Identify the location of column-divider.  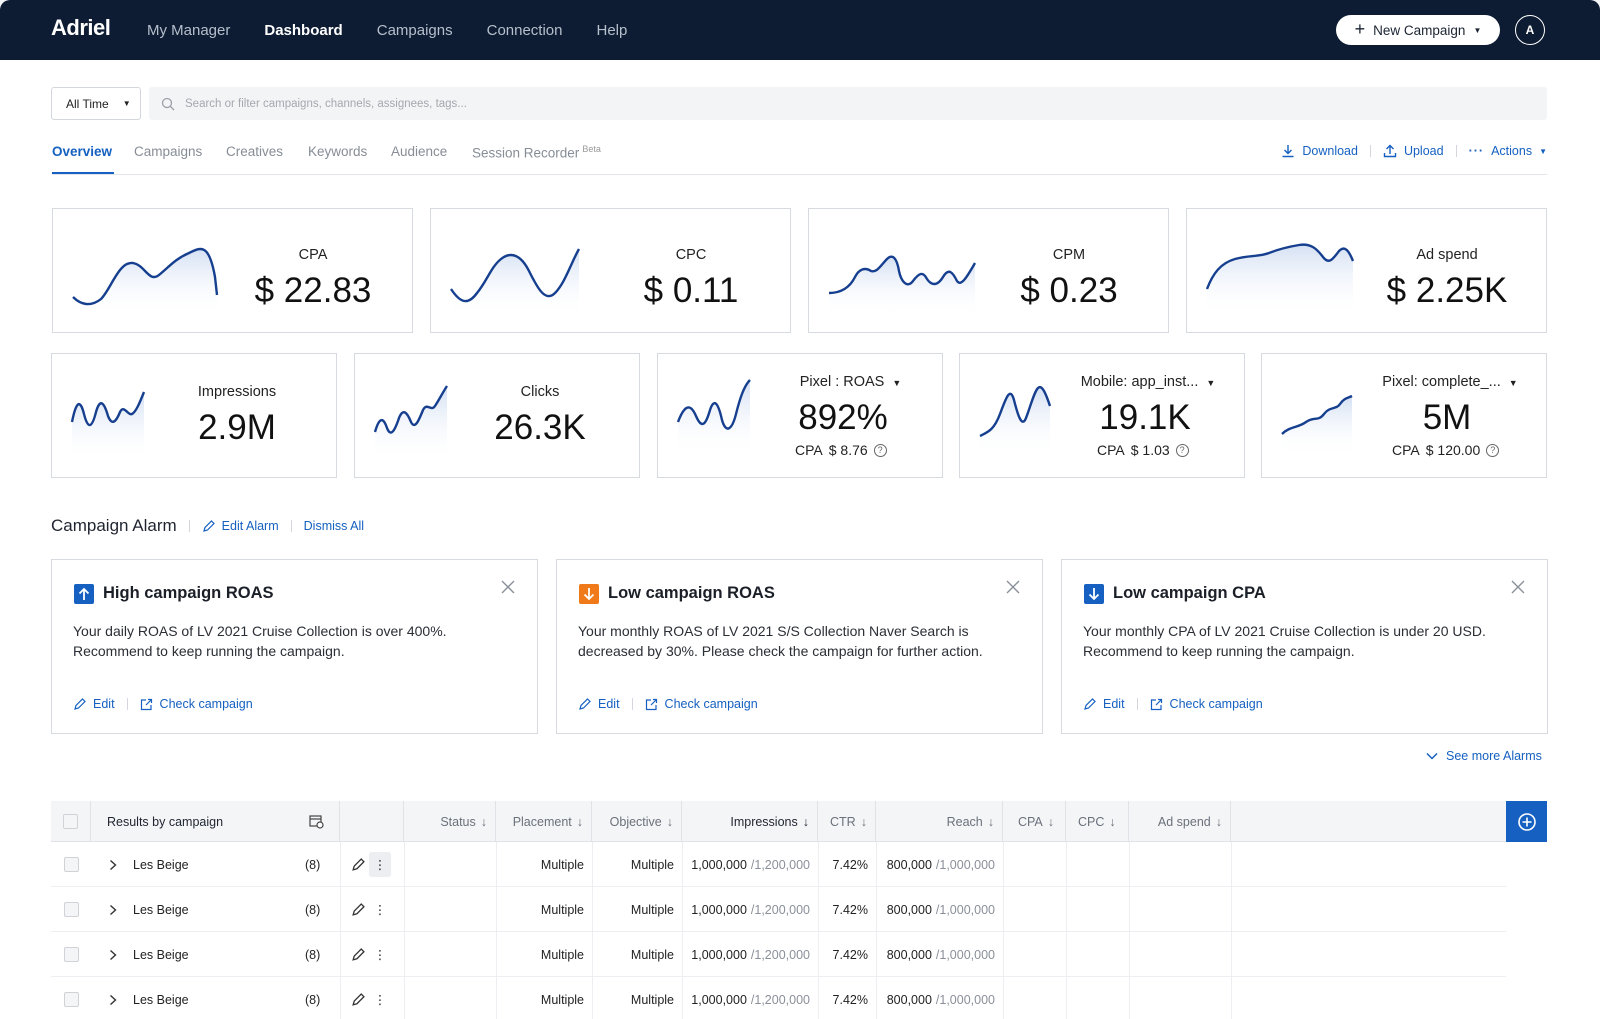
(1129, 930).